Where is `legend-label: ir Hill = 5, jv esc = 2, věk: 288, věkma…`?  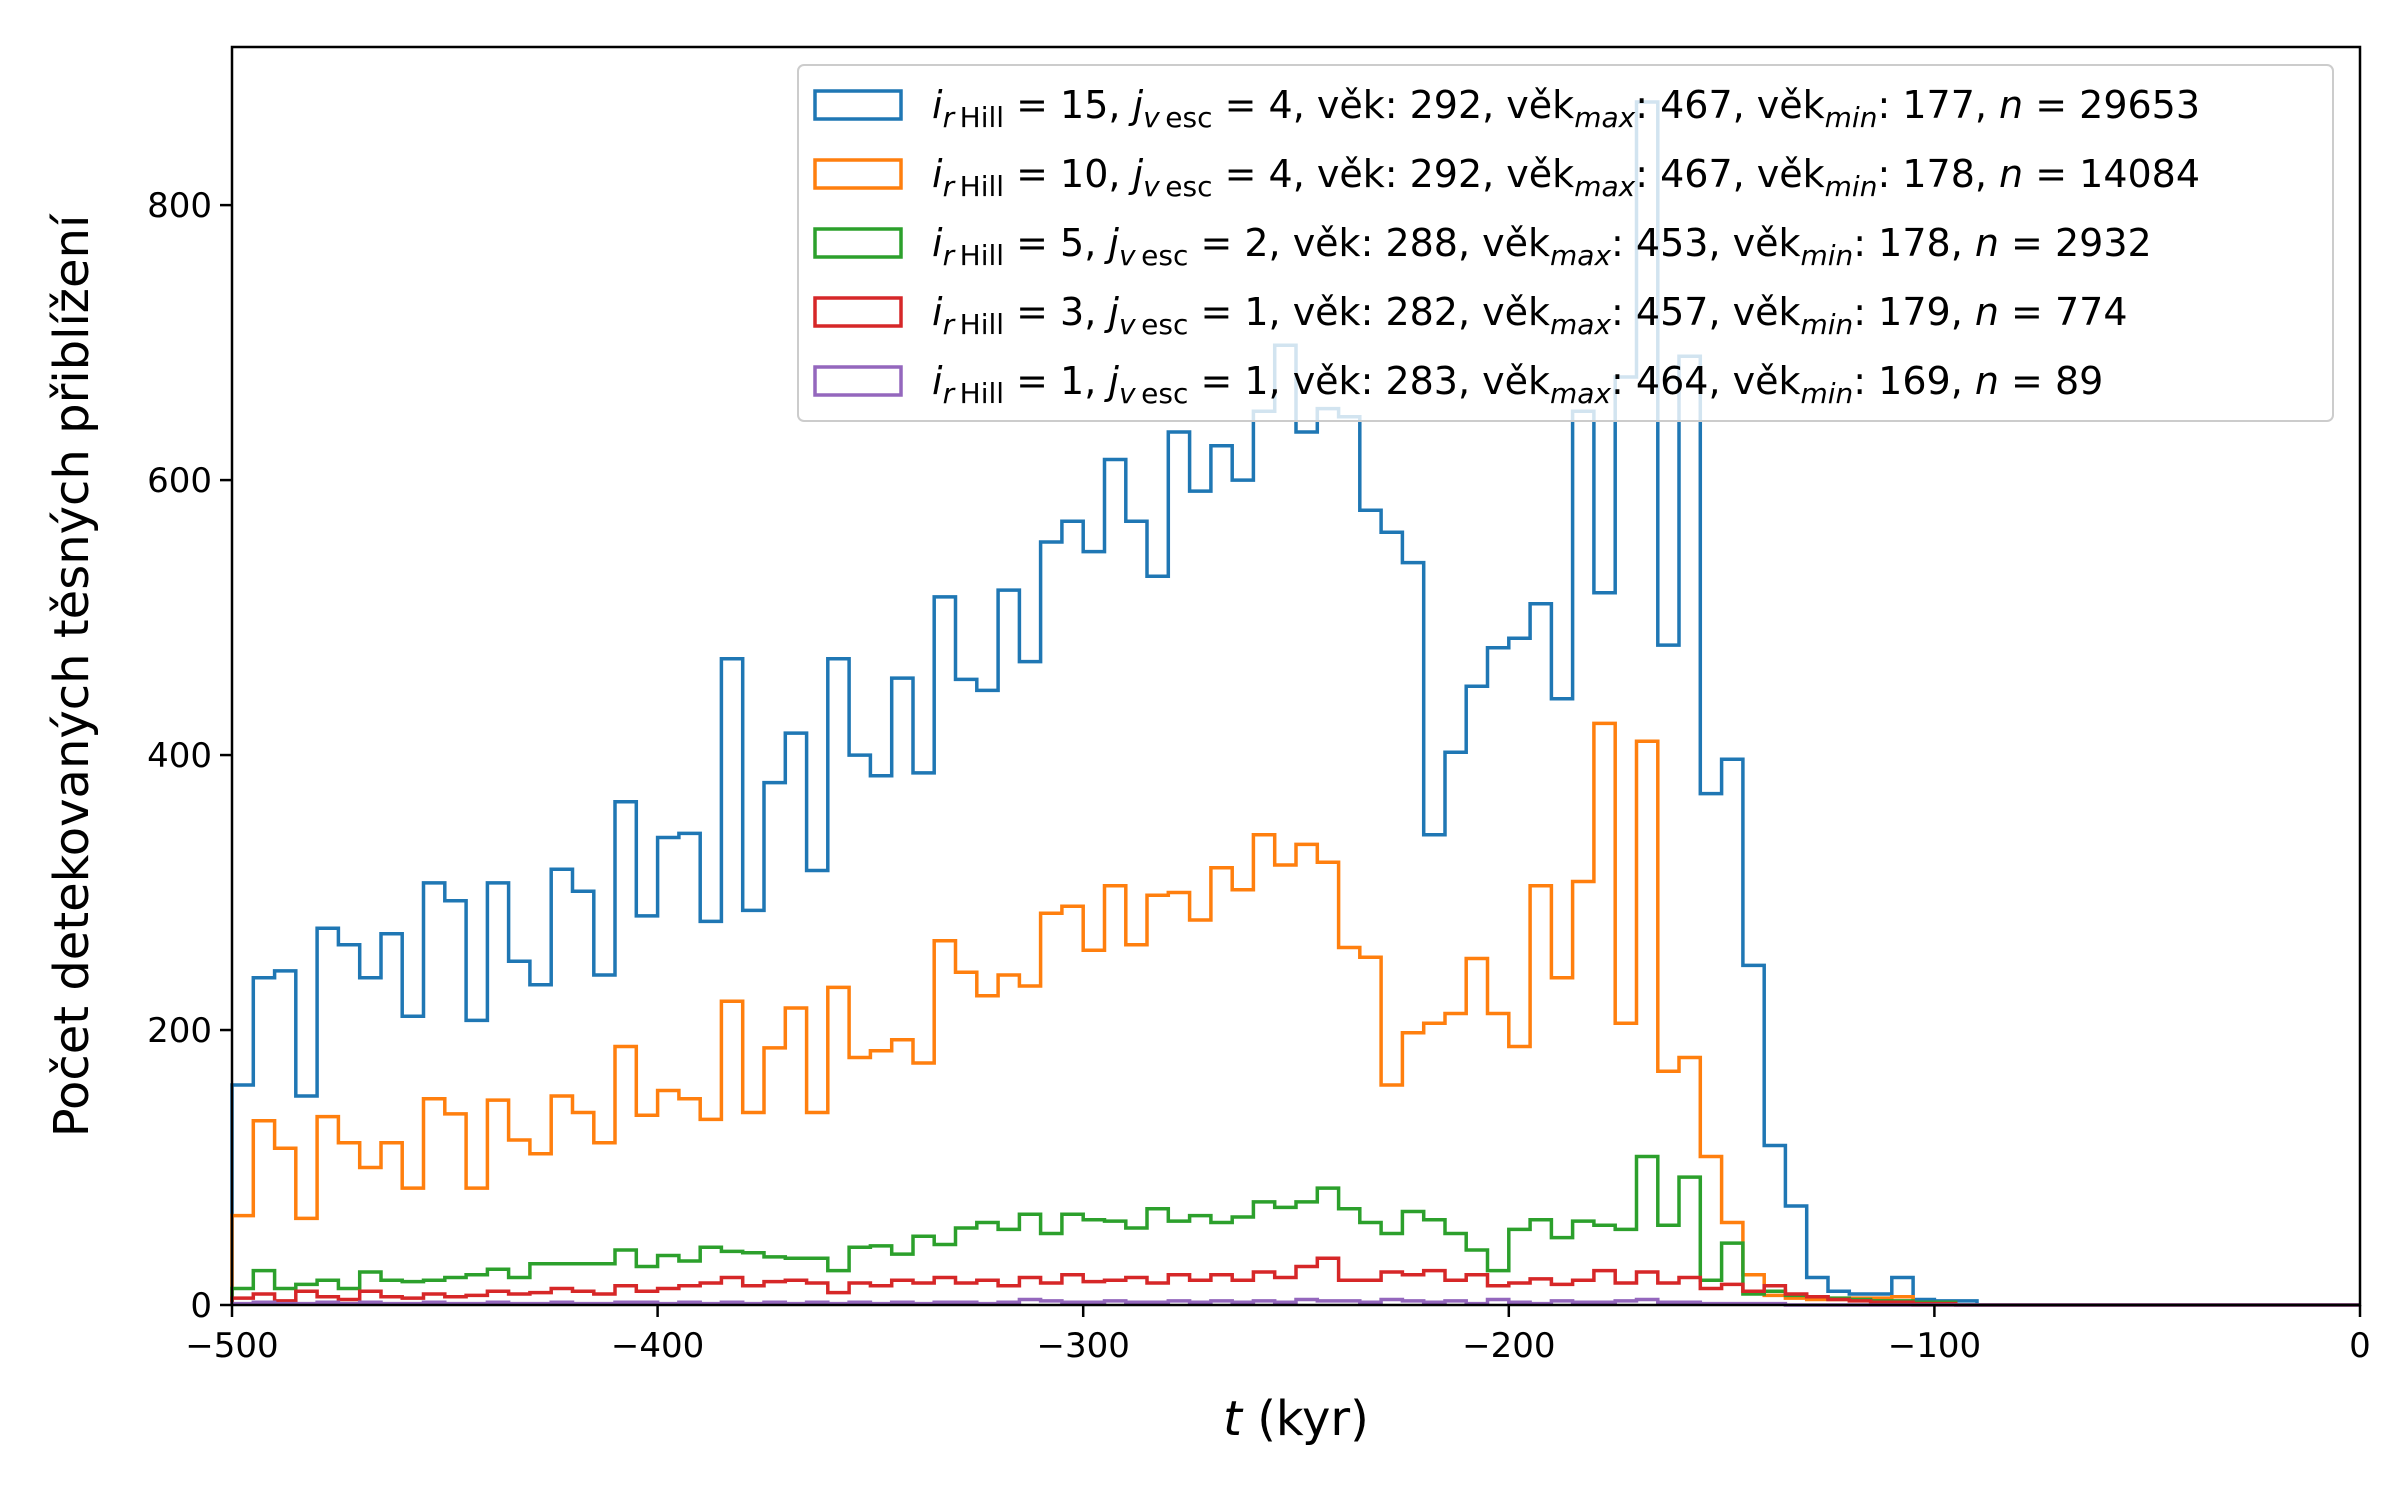 legend-label: ir Hill = 5, jv esc = 2, věk: 288, věkma… is located at coordinates (1542, 246).